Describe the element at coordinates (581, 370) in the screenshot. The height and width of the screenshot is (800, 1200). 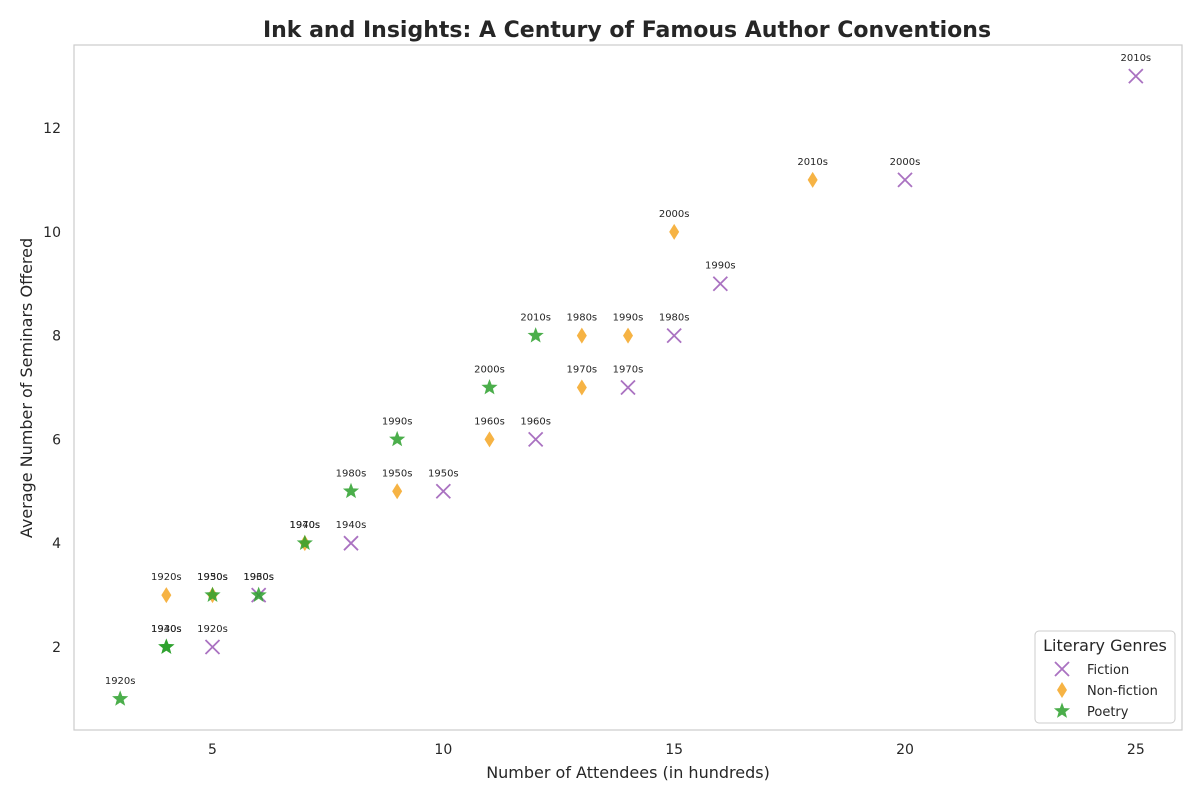
I see `non-fiction-point-label: 1970s` at that location.